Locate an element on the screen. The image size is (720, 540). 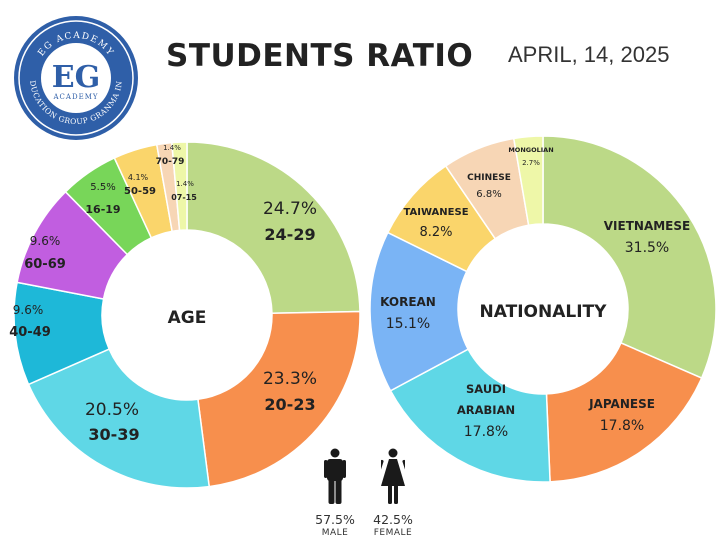
female-stat: 42.5% FEMALE is located at coordinates (393, 493).